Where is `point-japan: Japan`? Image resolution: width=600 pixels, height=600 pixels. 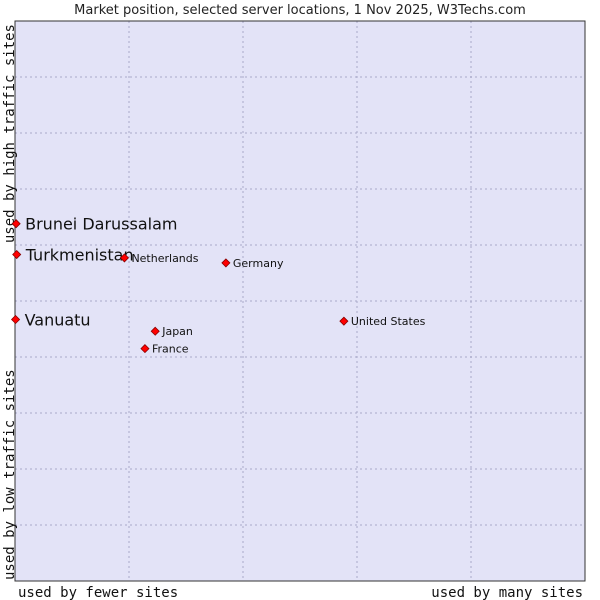 point-japan: Japan is located at coordinates (171, 331).